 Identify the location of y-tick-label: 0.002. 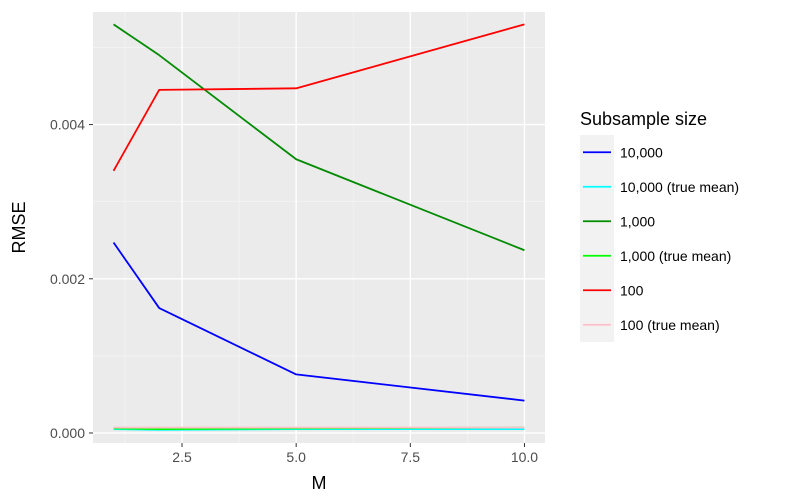
(67, 279).